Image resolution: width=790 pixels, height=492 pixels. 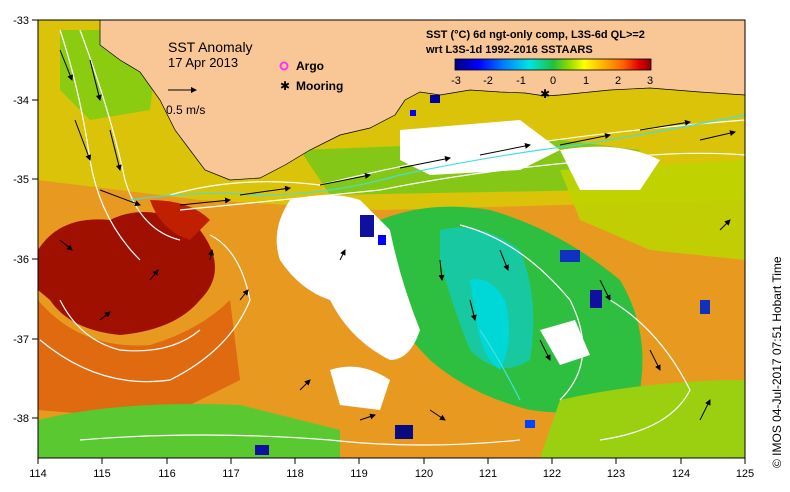 What do you see at coordinates (553, 64) in the screenshot?
I see `colorbar-scale` at bounding box center [553, 64].